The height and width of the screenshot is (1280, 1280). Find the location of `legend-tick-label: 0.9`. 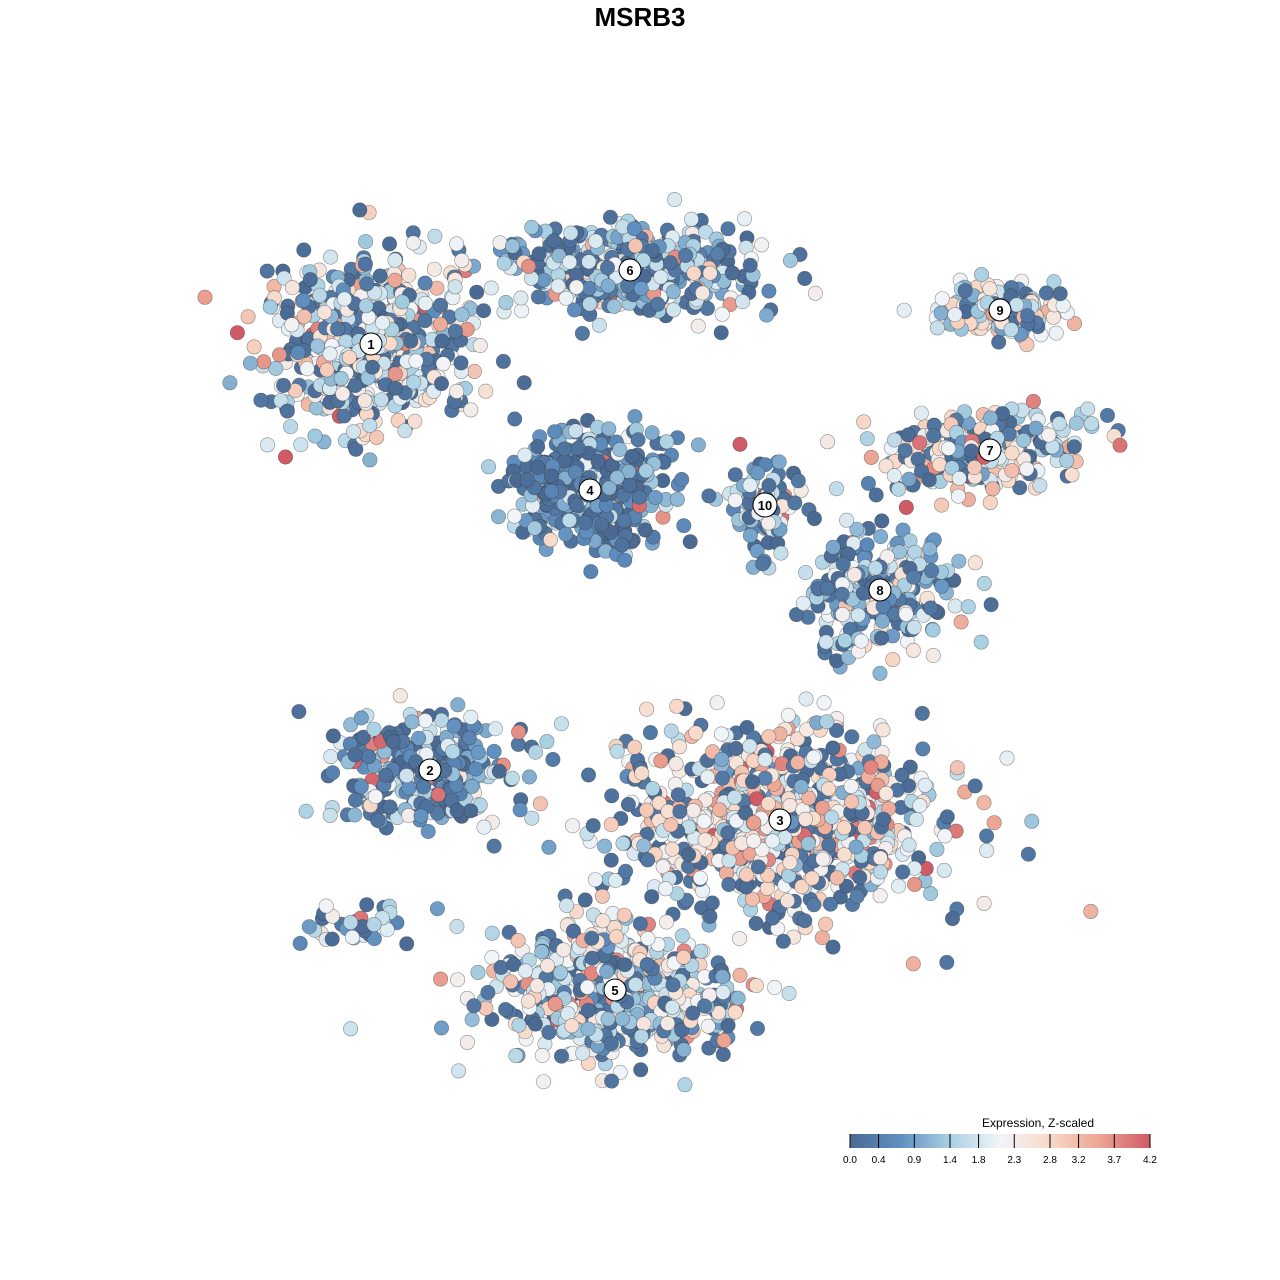

legend-tick-label: 0.9 is located at coordinates (914, 1160).